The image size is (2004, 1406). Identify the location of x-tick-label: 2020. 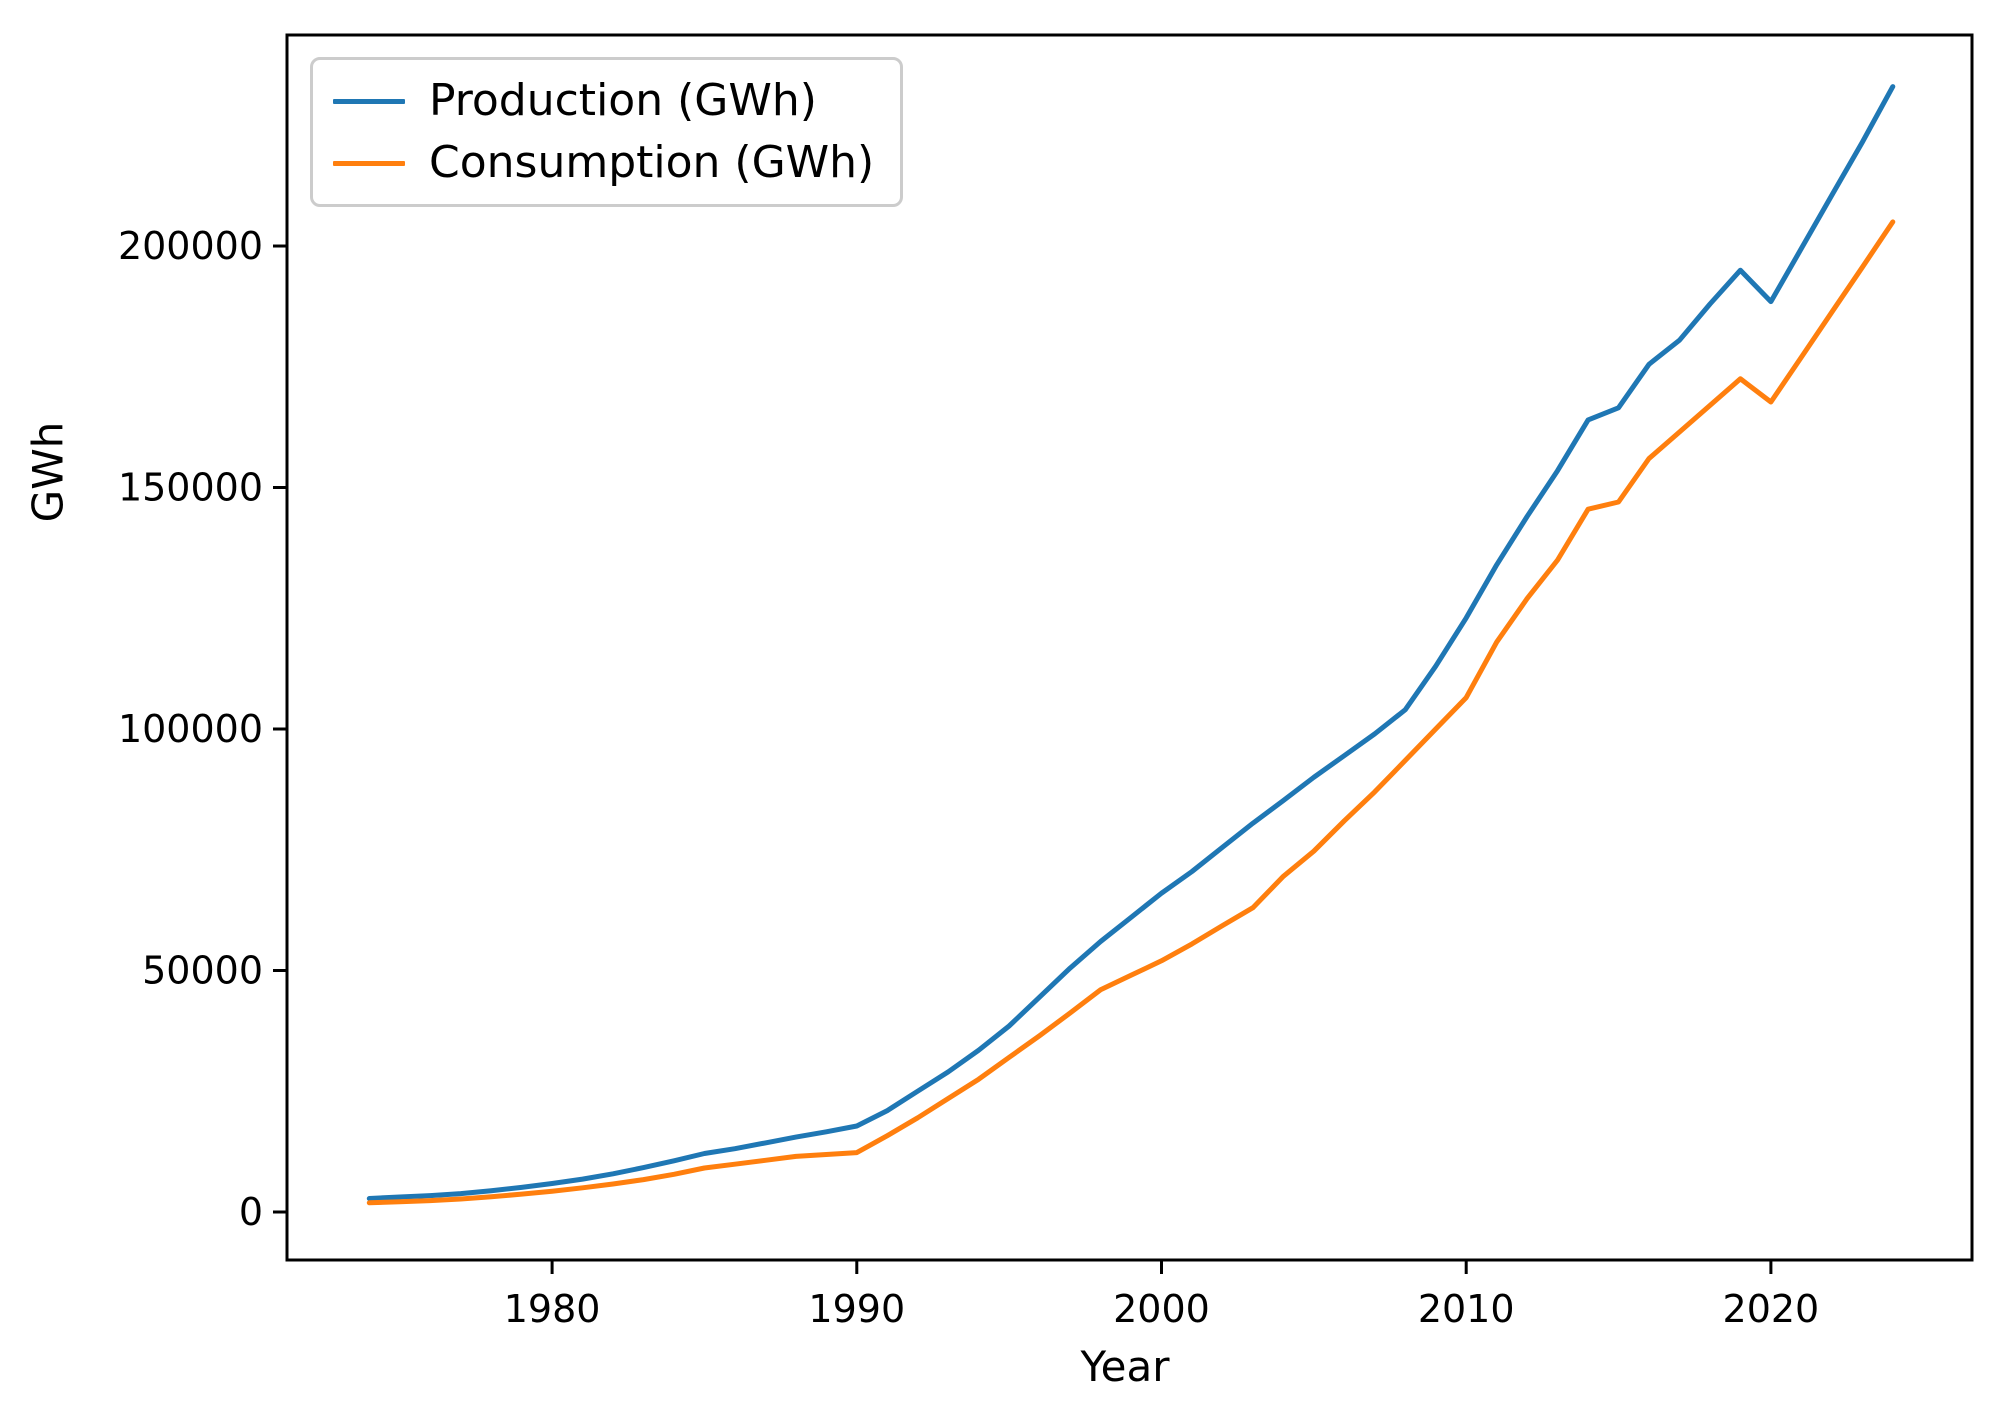
(1771, 1309).